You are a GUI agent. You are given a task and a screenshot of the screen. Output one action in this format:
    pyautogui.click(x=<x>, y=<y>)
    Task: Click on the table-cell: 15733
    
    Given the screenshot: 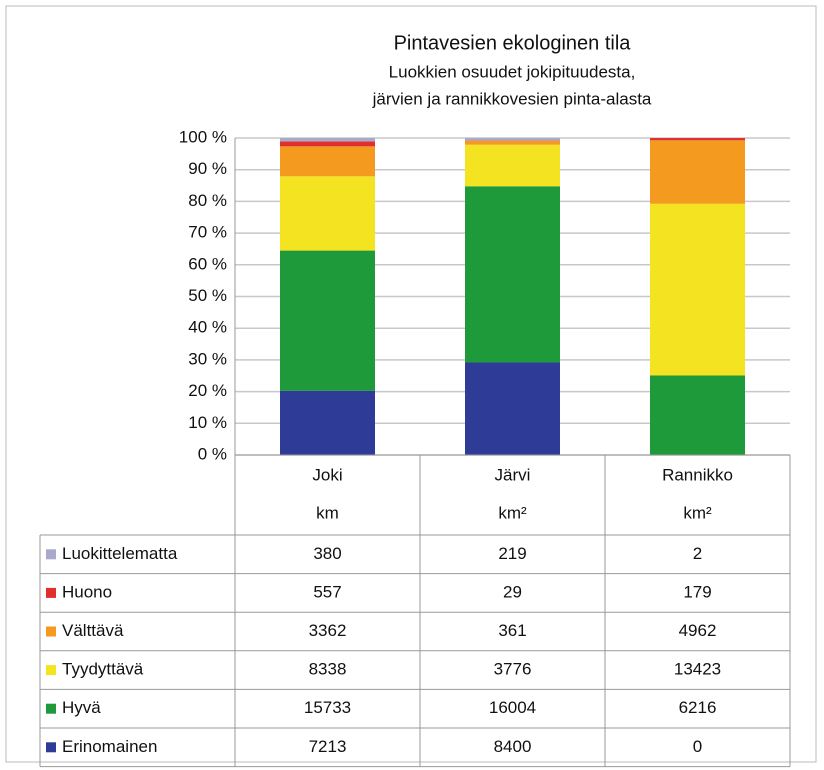 What is the action you would take?
    pyautogui.click(x=327, y=707)
    